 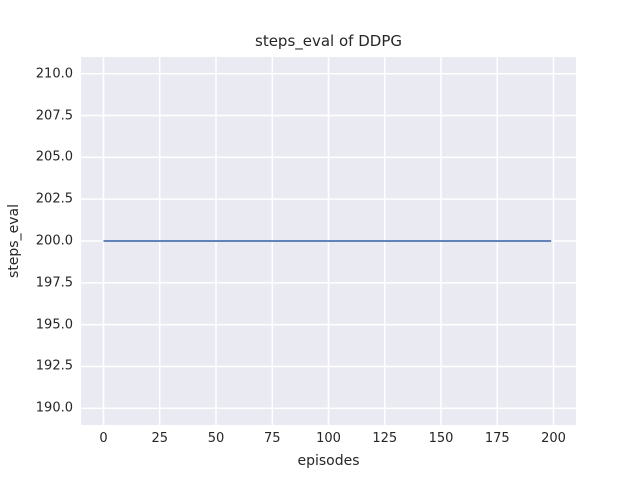 I want to click on y-tick-label: 195.0, so click(x=54, y=325).